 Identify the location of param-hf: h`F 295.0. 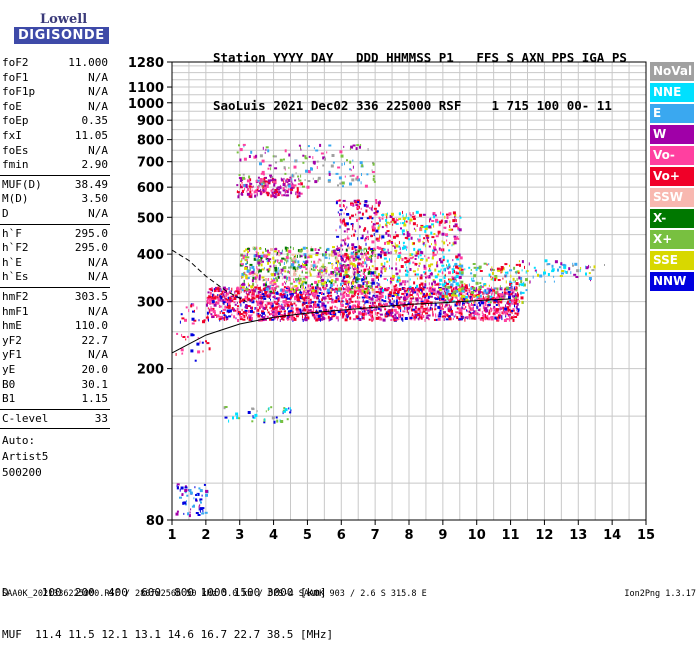
(55, 234).